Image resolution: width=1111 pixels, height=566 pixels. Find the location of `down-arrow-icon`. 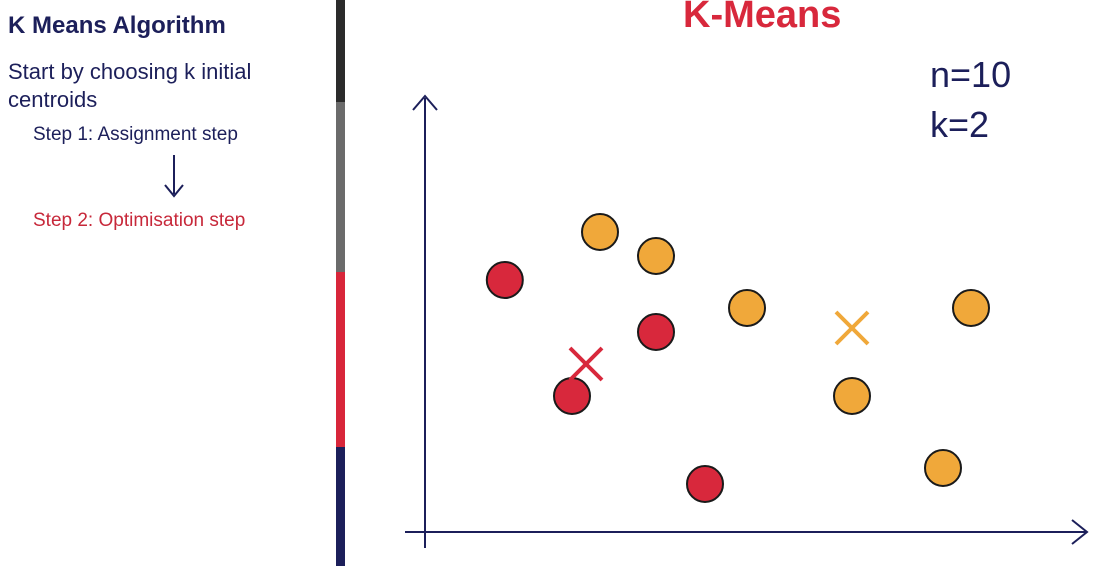

down-arrow-icon is located at coordinates (174, 176).